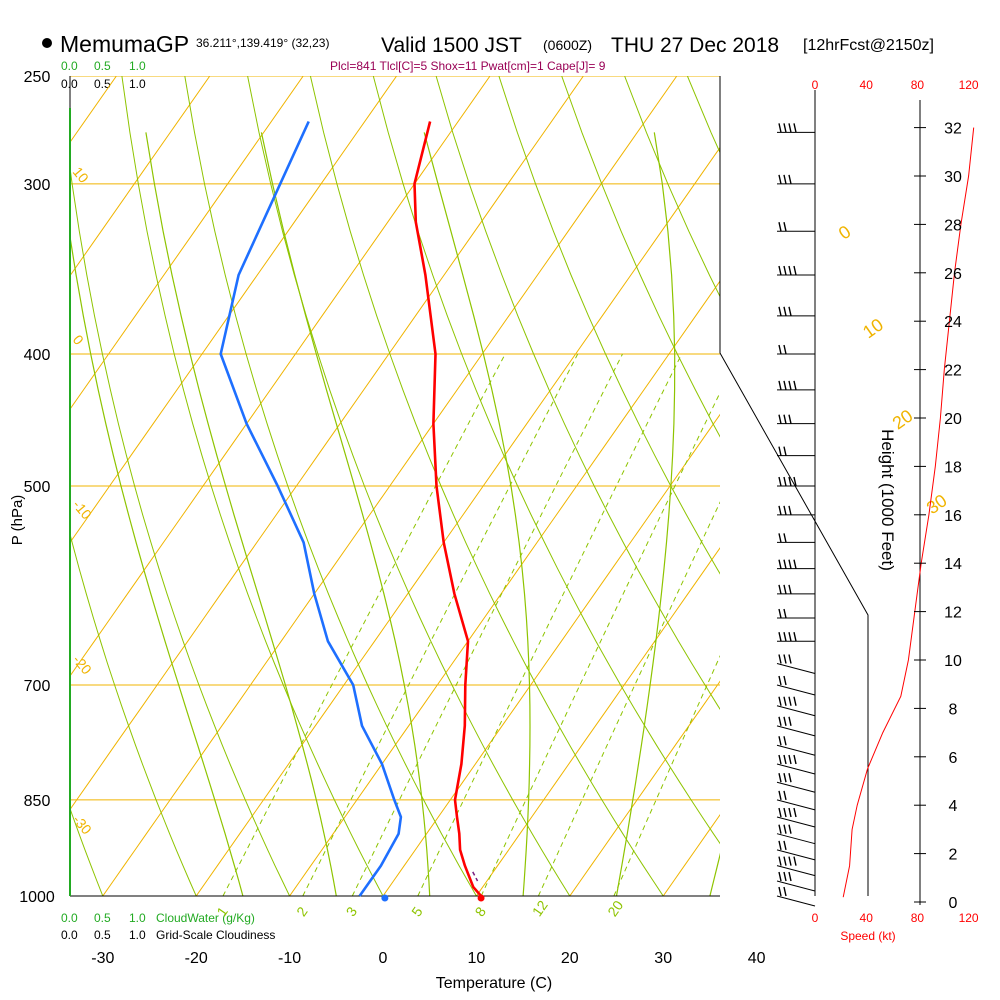 The height and width of the screenshot is (1000, 1000). I want to click on cloudwater-scale-bottom-0: 0.0, so click(69, 918).